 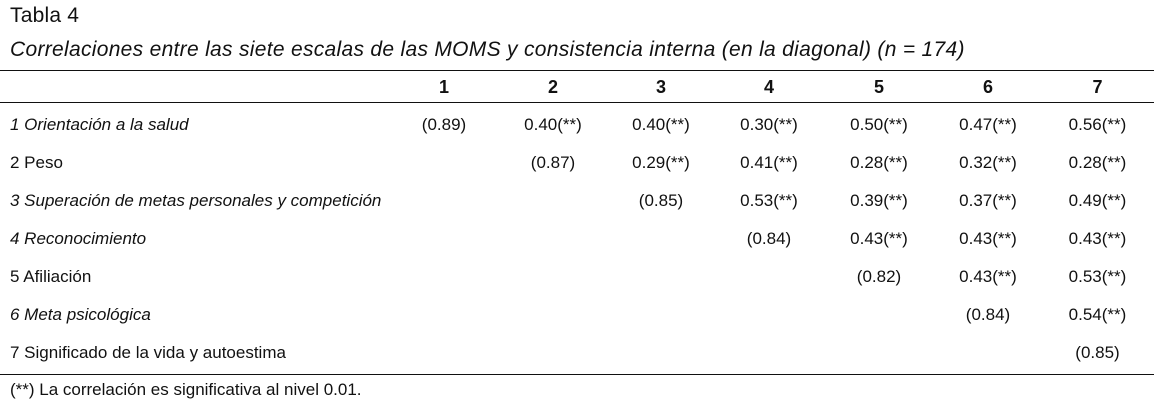 What do you see at coordinates (660, 86) in the screenshot?
I see `column-header: 3` at bounding box center [660, 86].